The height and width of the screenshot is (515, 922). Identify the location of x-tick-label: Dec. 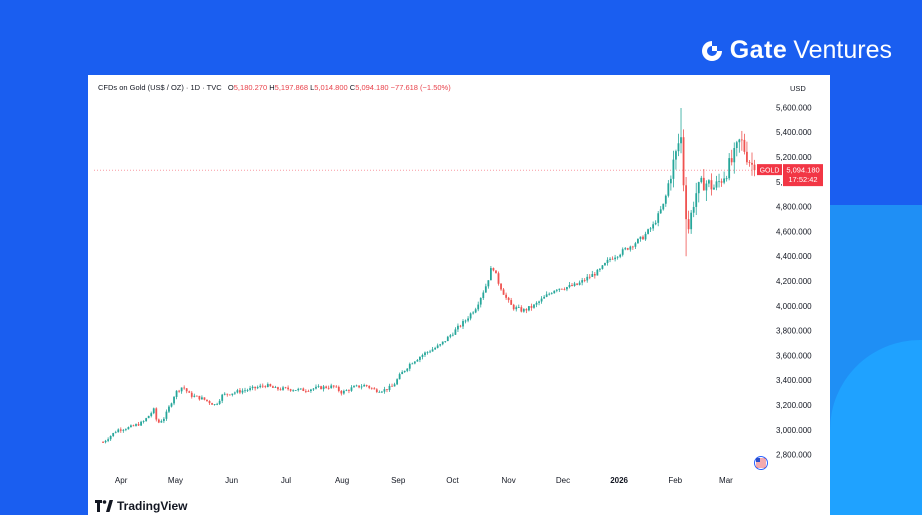
(563, 480).